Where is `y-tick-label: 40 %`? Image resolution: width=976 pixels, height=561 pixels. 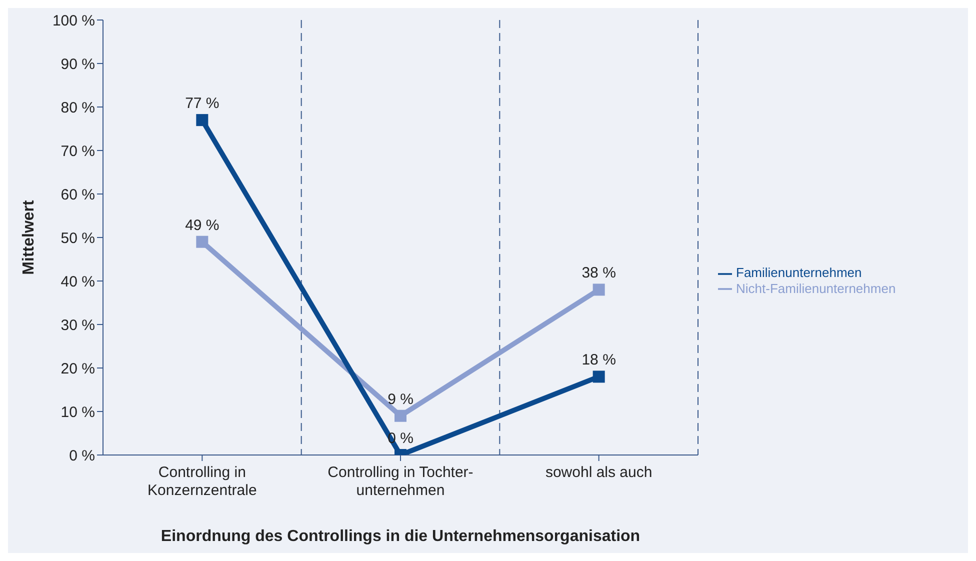
y-tick-label: 40 % is located at coordinates (77, 281).